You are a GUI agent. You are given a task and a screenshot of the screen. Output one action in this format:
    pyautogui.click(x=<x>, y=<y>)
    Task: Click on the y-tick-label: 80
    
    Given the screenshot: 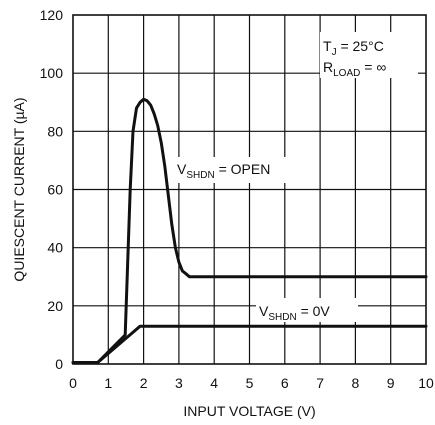 What is the action you would take?
    pyautogui.click(x=55, y=131)
    